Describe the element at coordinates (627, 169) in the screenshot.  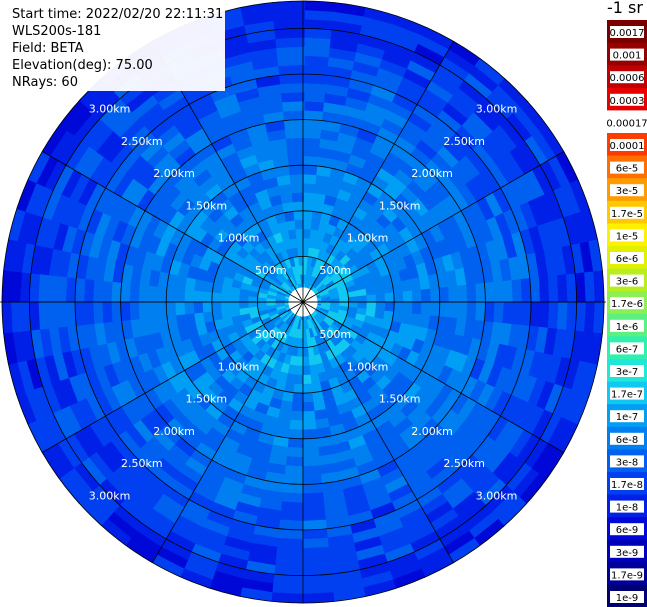
I see `colorbar-tick: 6e-5` at that location.